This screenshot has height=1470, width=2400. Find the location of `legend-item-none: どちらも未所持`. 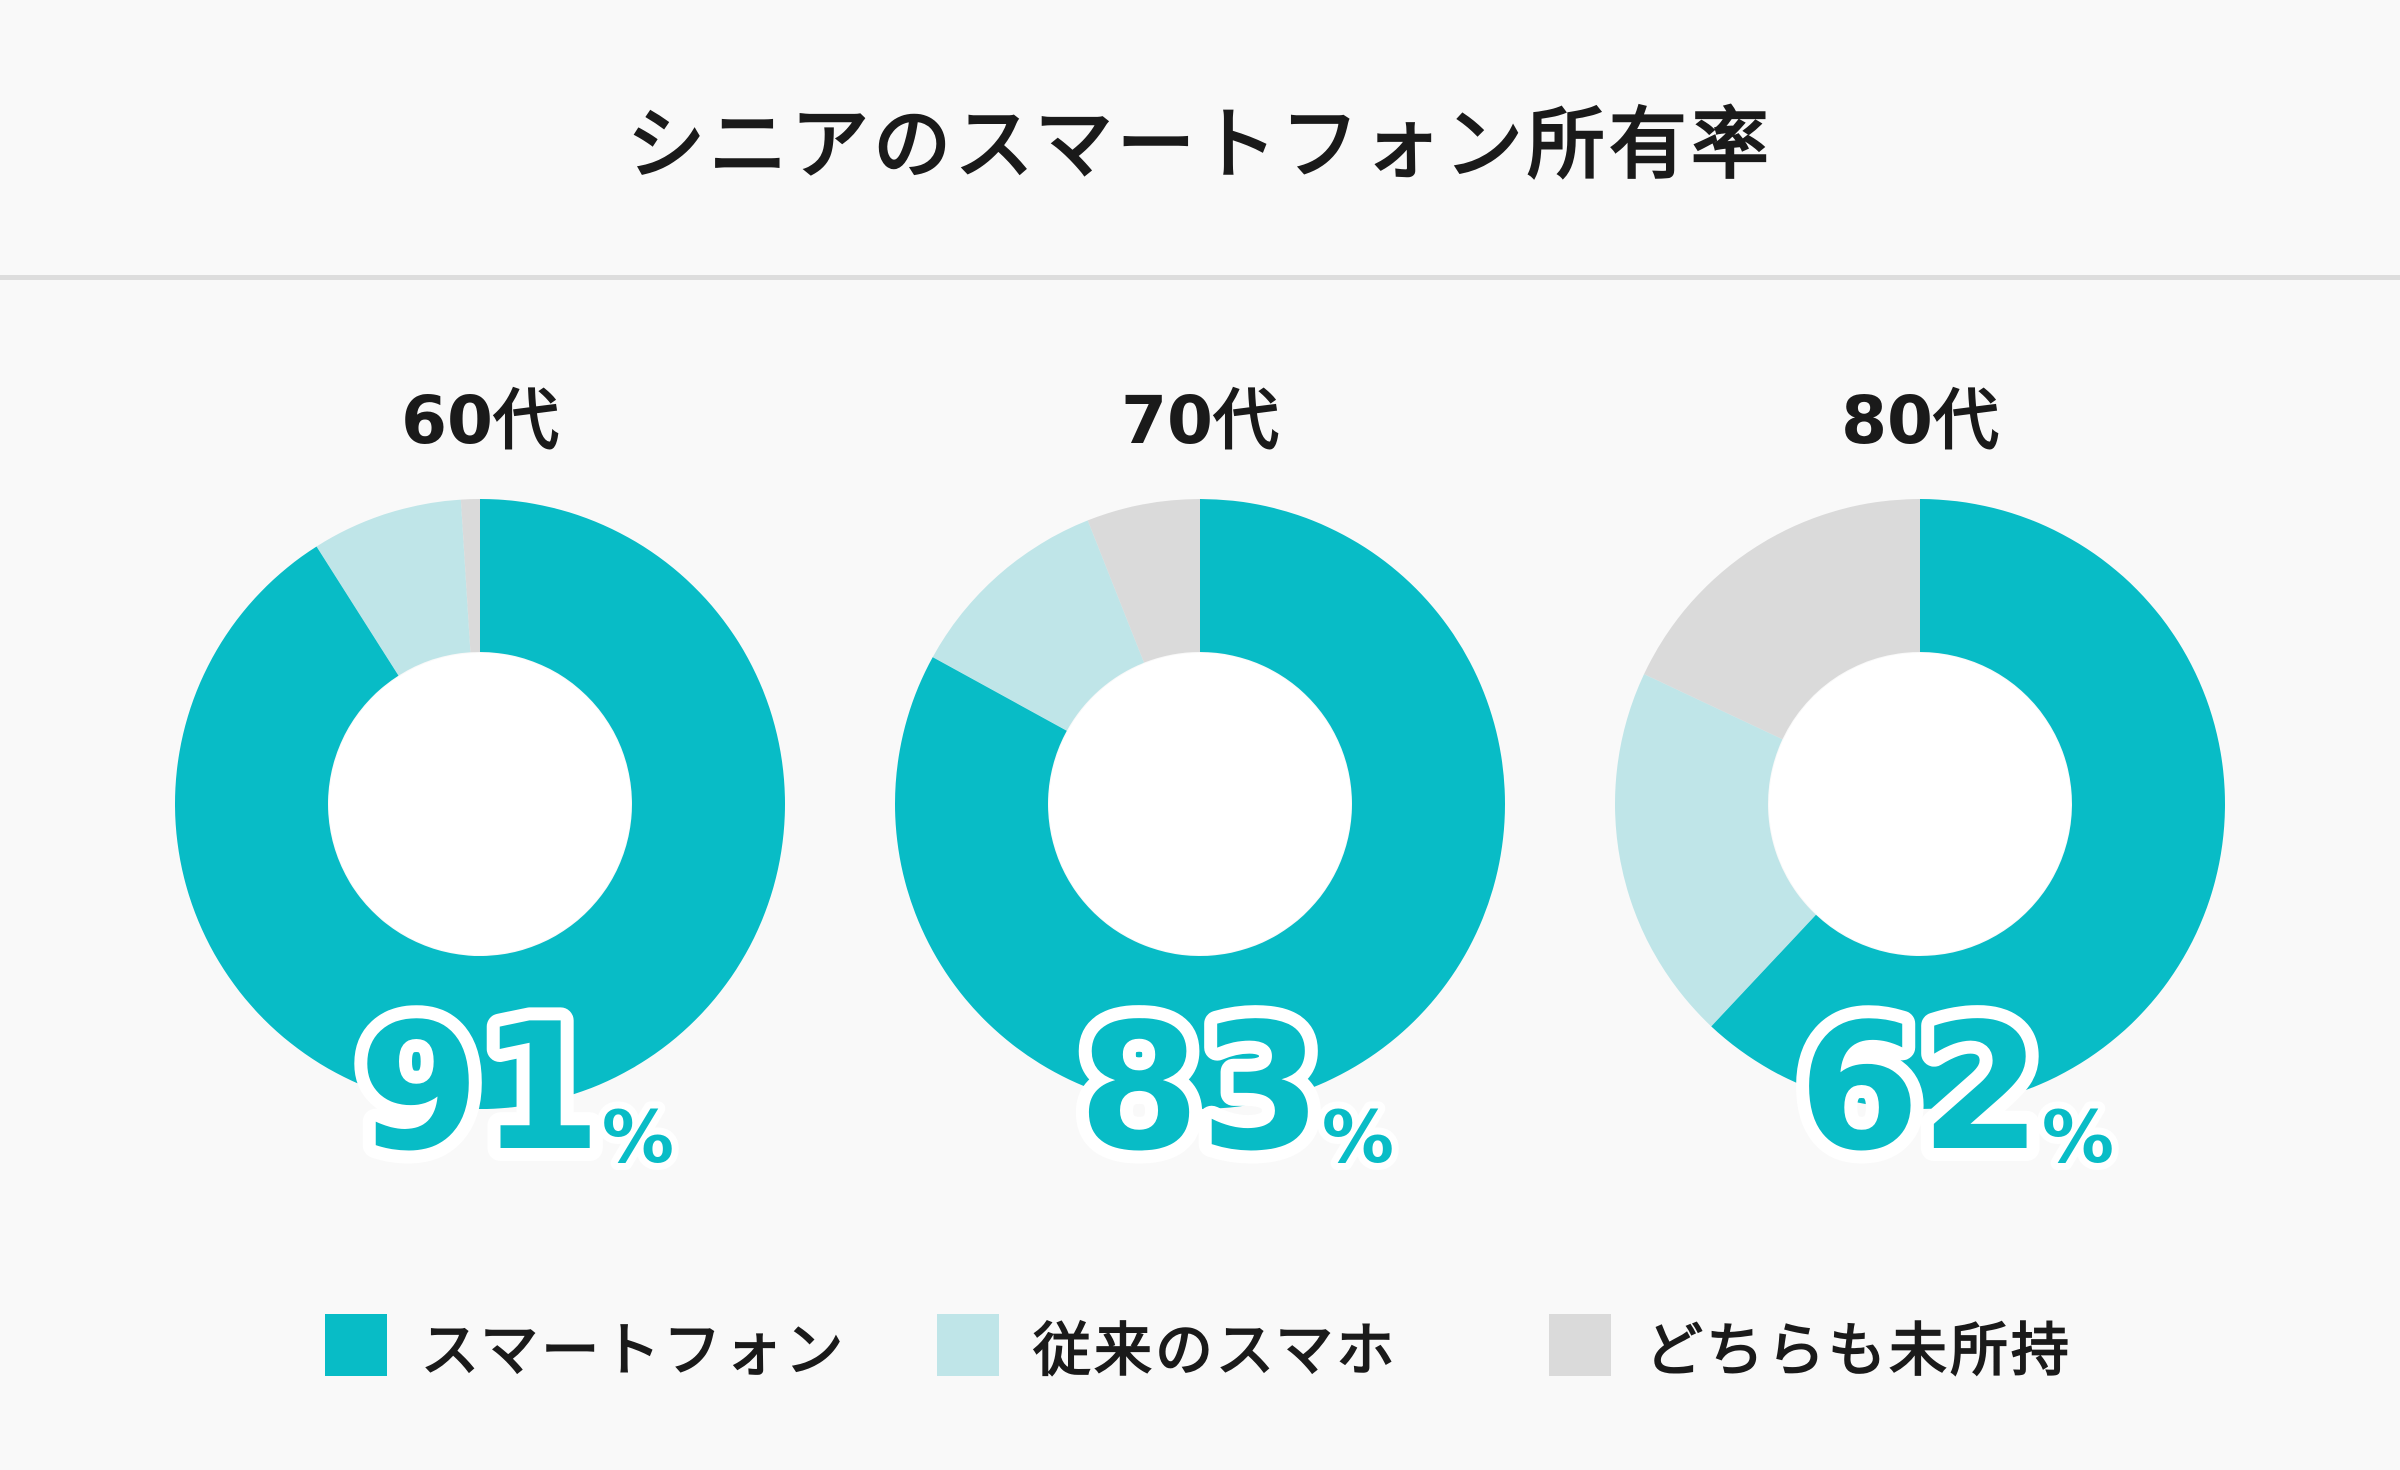

legend-item-none: どちらも未所持 is located at coordinates (1810, 1345).